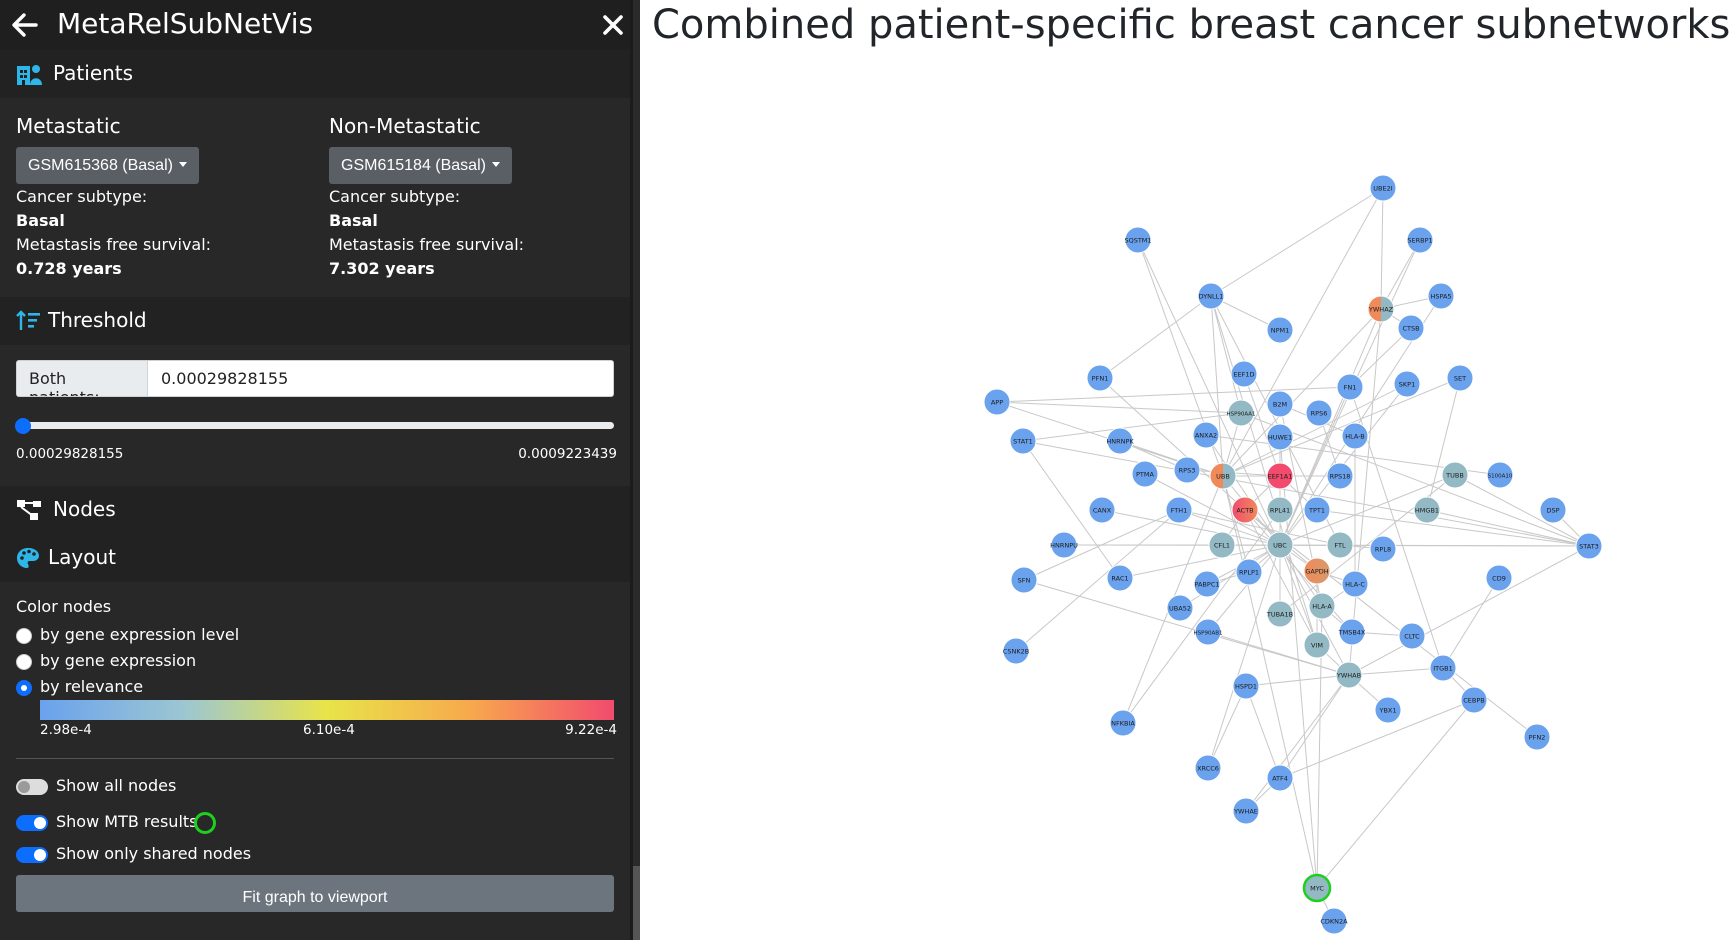  Describe the element at coordinates (1443, 668) in the screenshot. I see `node-itgb1: ITGB1` at that location.